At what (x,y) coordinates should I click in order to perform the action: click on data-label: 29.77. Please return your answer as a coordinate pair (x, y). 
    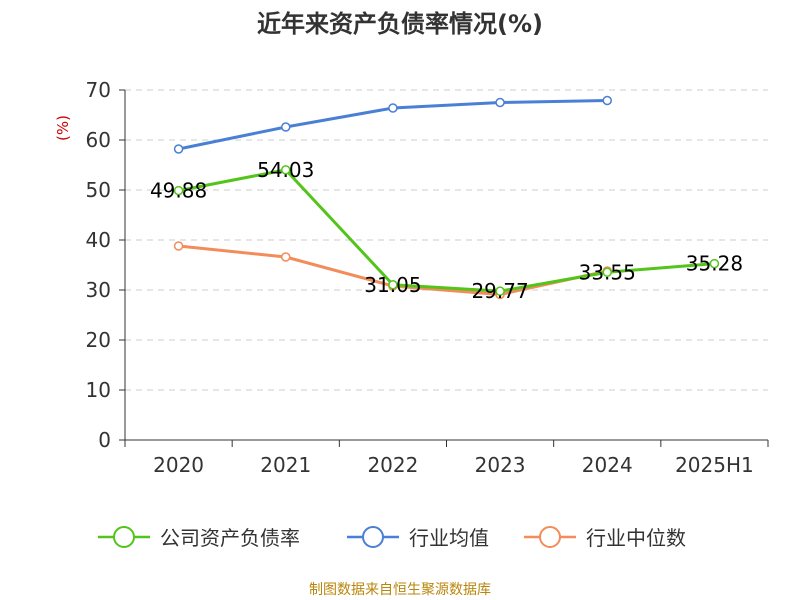
    Looking at the image, I should click on (499, 291).